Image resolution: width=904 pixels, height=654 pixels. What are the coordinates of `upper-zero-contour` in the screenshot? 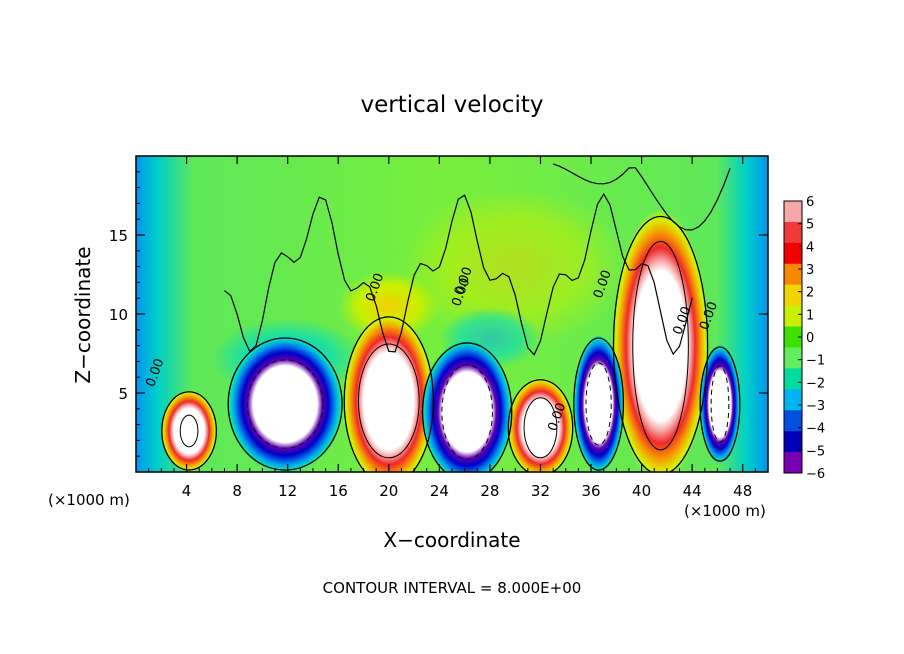 It's located at (458, 274).